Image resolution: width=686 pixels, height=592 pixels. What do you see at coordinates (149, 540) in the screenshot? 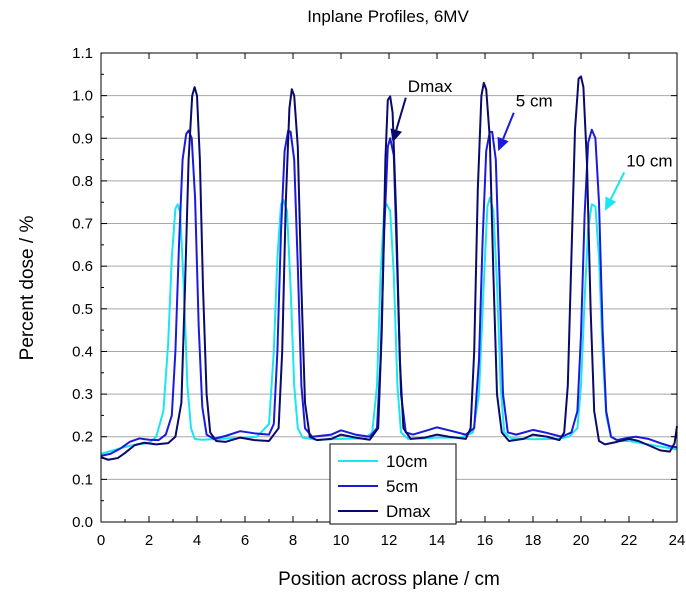
I see `x-tick-label: 2` at bounding box center [149, 540].